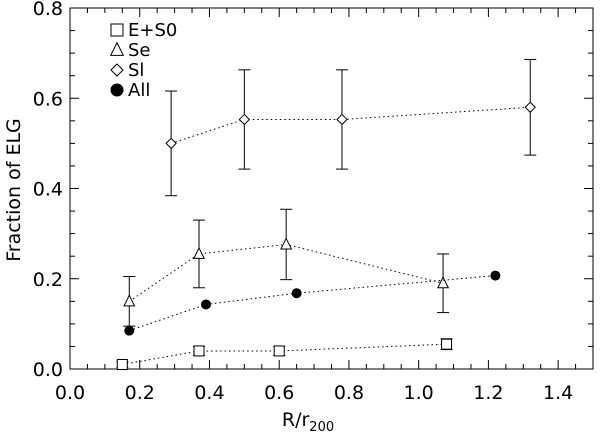 The height and width of the screenshot is (437, 602). Describe the element at coordinates (139, 50) in the screenshot. I see `legend-label: Se` at that location.